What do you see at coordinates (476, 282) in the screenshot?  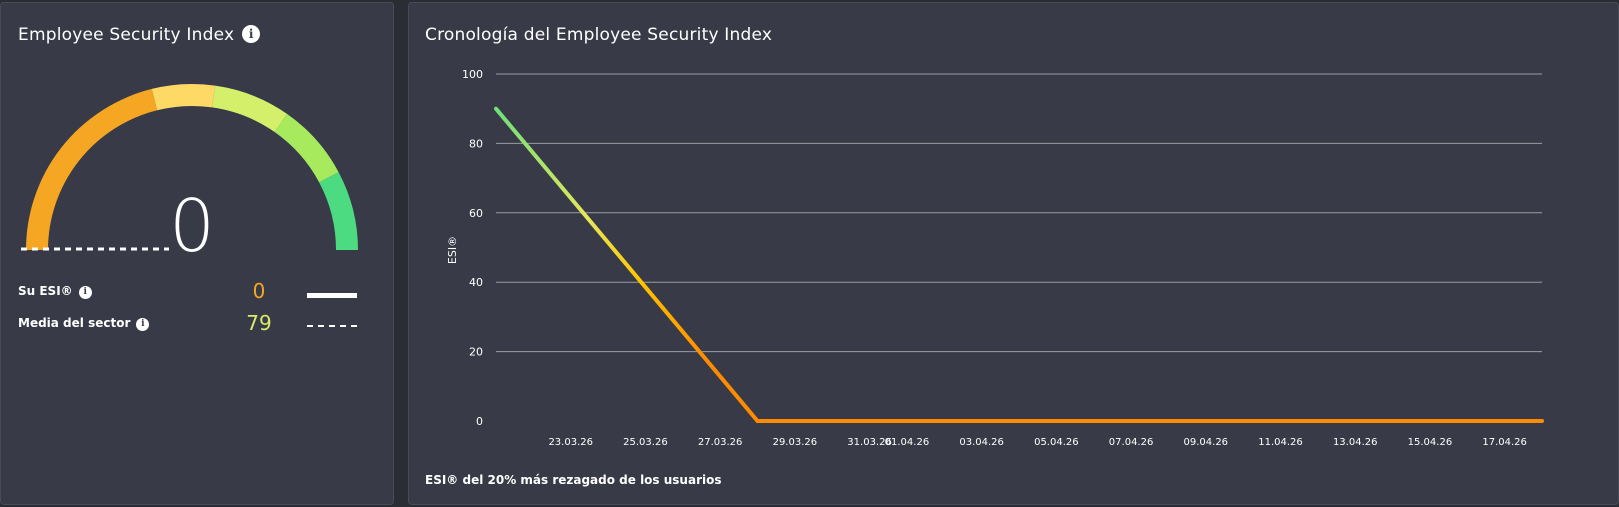 I see `y-tick-label: 40` at bounding box center [476, 282].